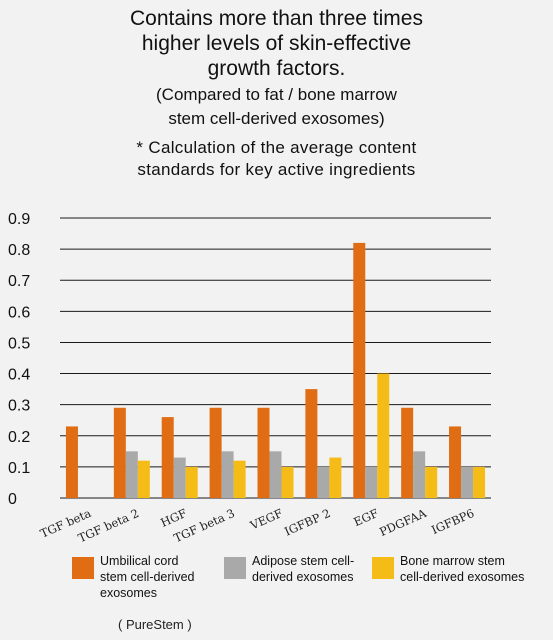 The image size is (553, 640). I want to click on x-tick-label: PDGFAA, so click(403, 522).